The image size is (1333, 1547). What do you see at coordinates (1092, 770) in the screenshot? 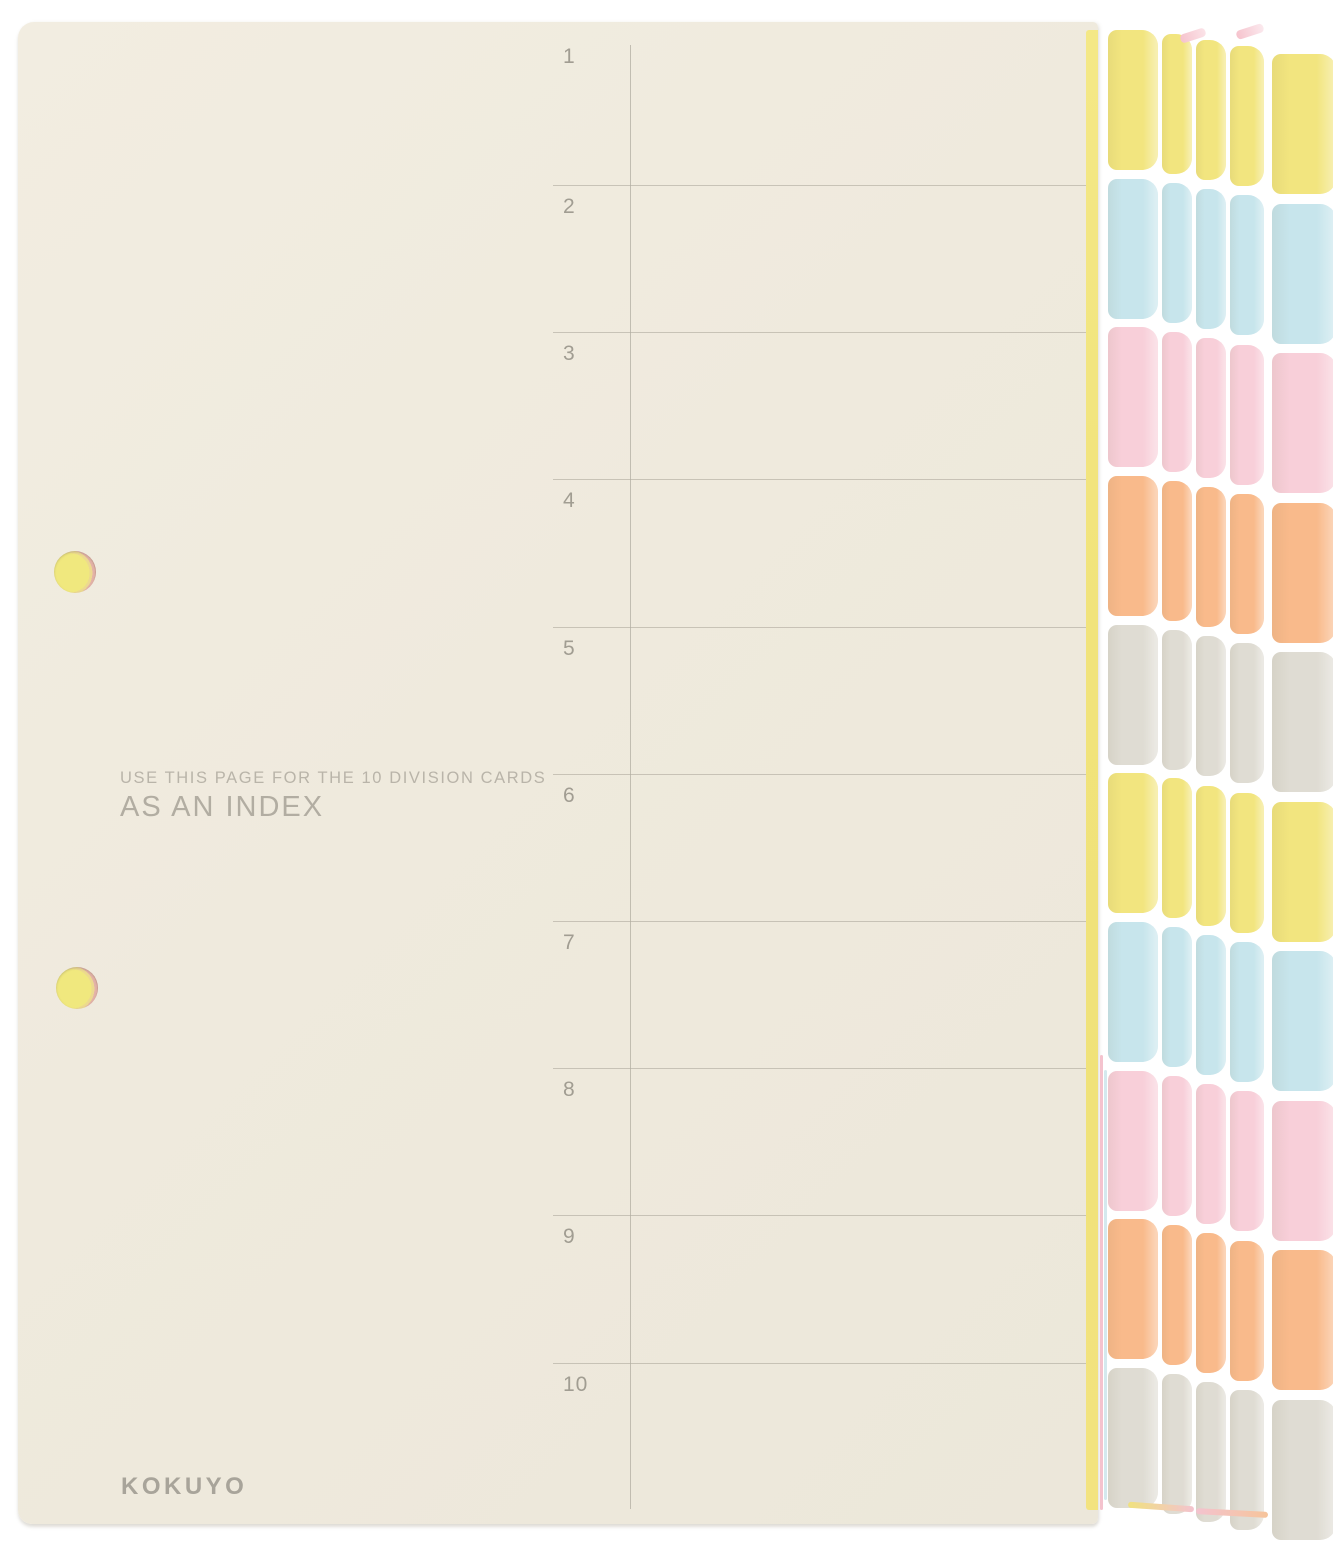
I see `sheet-edge-strip-yellow` at bounding box center [1092, 770].